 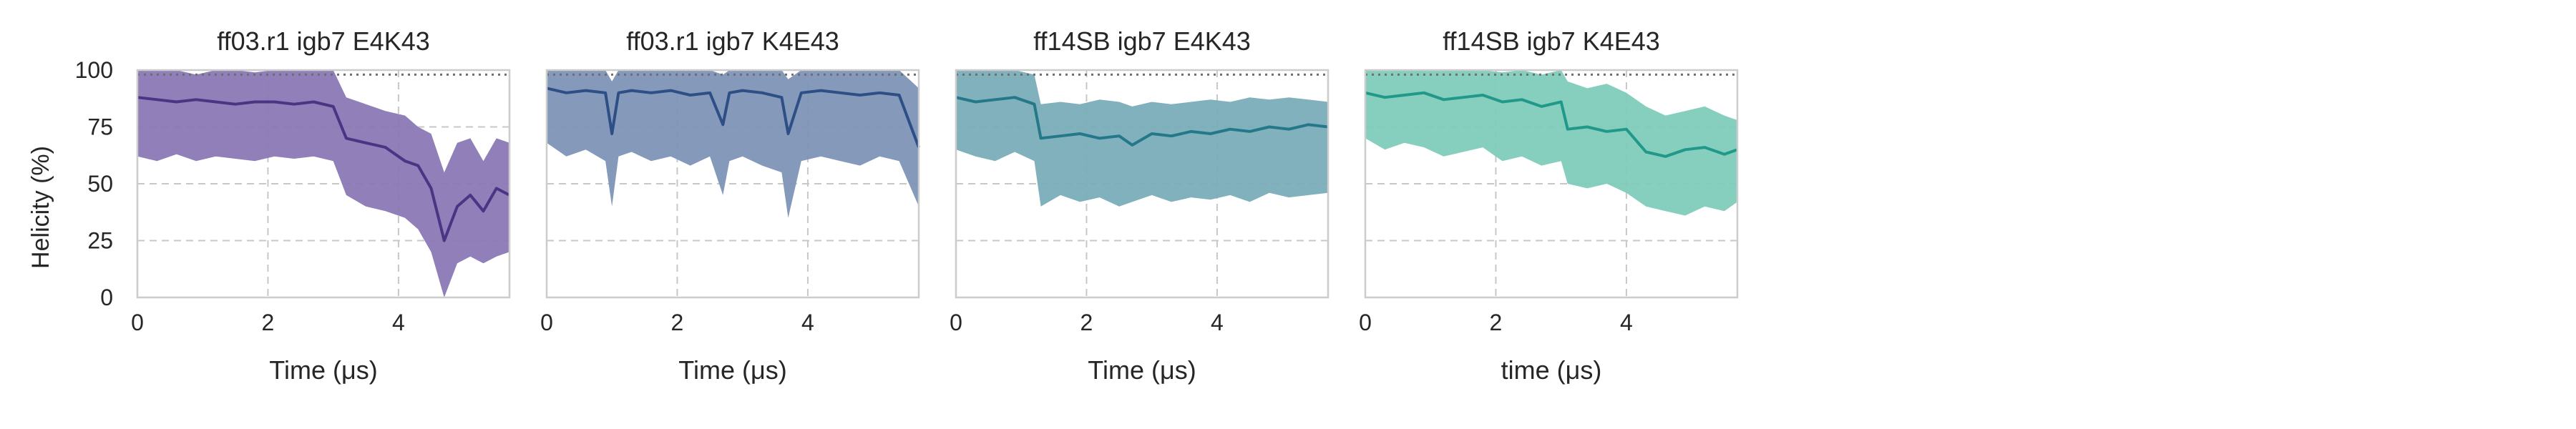 I want to click on panel-title: ff14SB igb7 E4K43, so click(x=1142, y=41).